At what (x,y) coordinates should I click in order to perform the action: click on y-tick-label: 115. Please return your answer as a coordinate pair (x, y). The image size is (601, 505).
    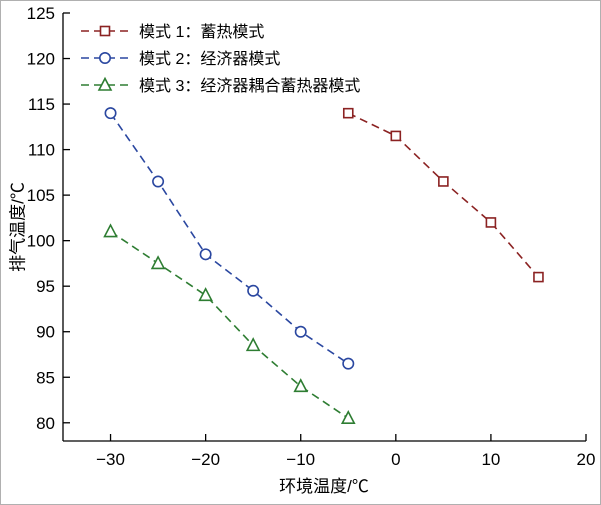
    Looking at the image, I should click on (41, 104).